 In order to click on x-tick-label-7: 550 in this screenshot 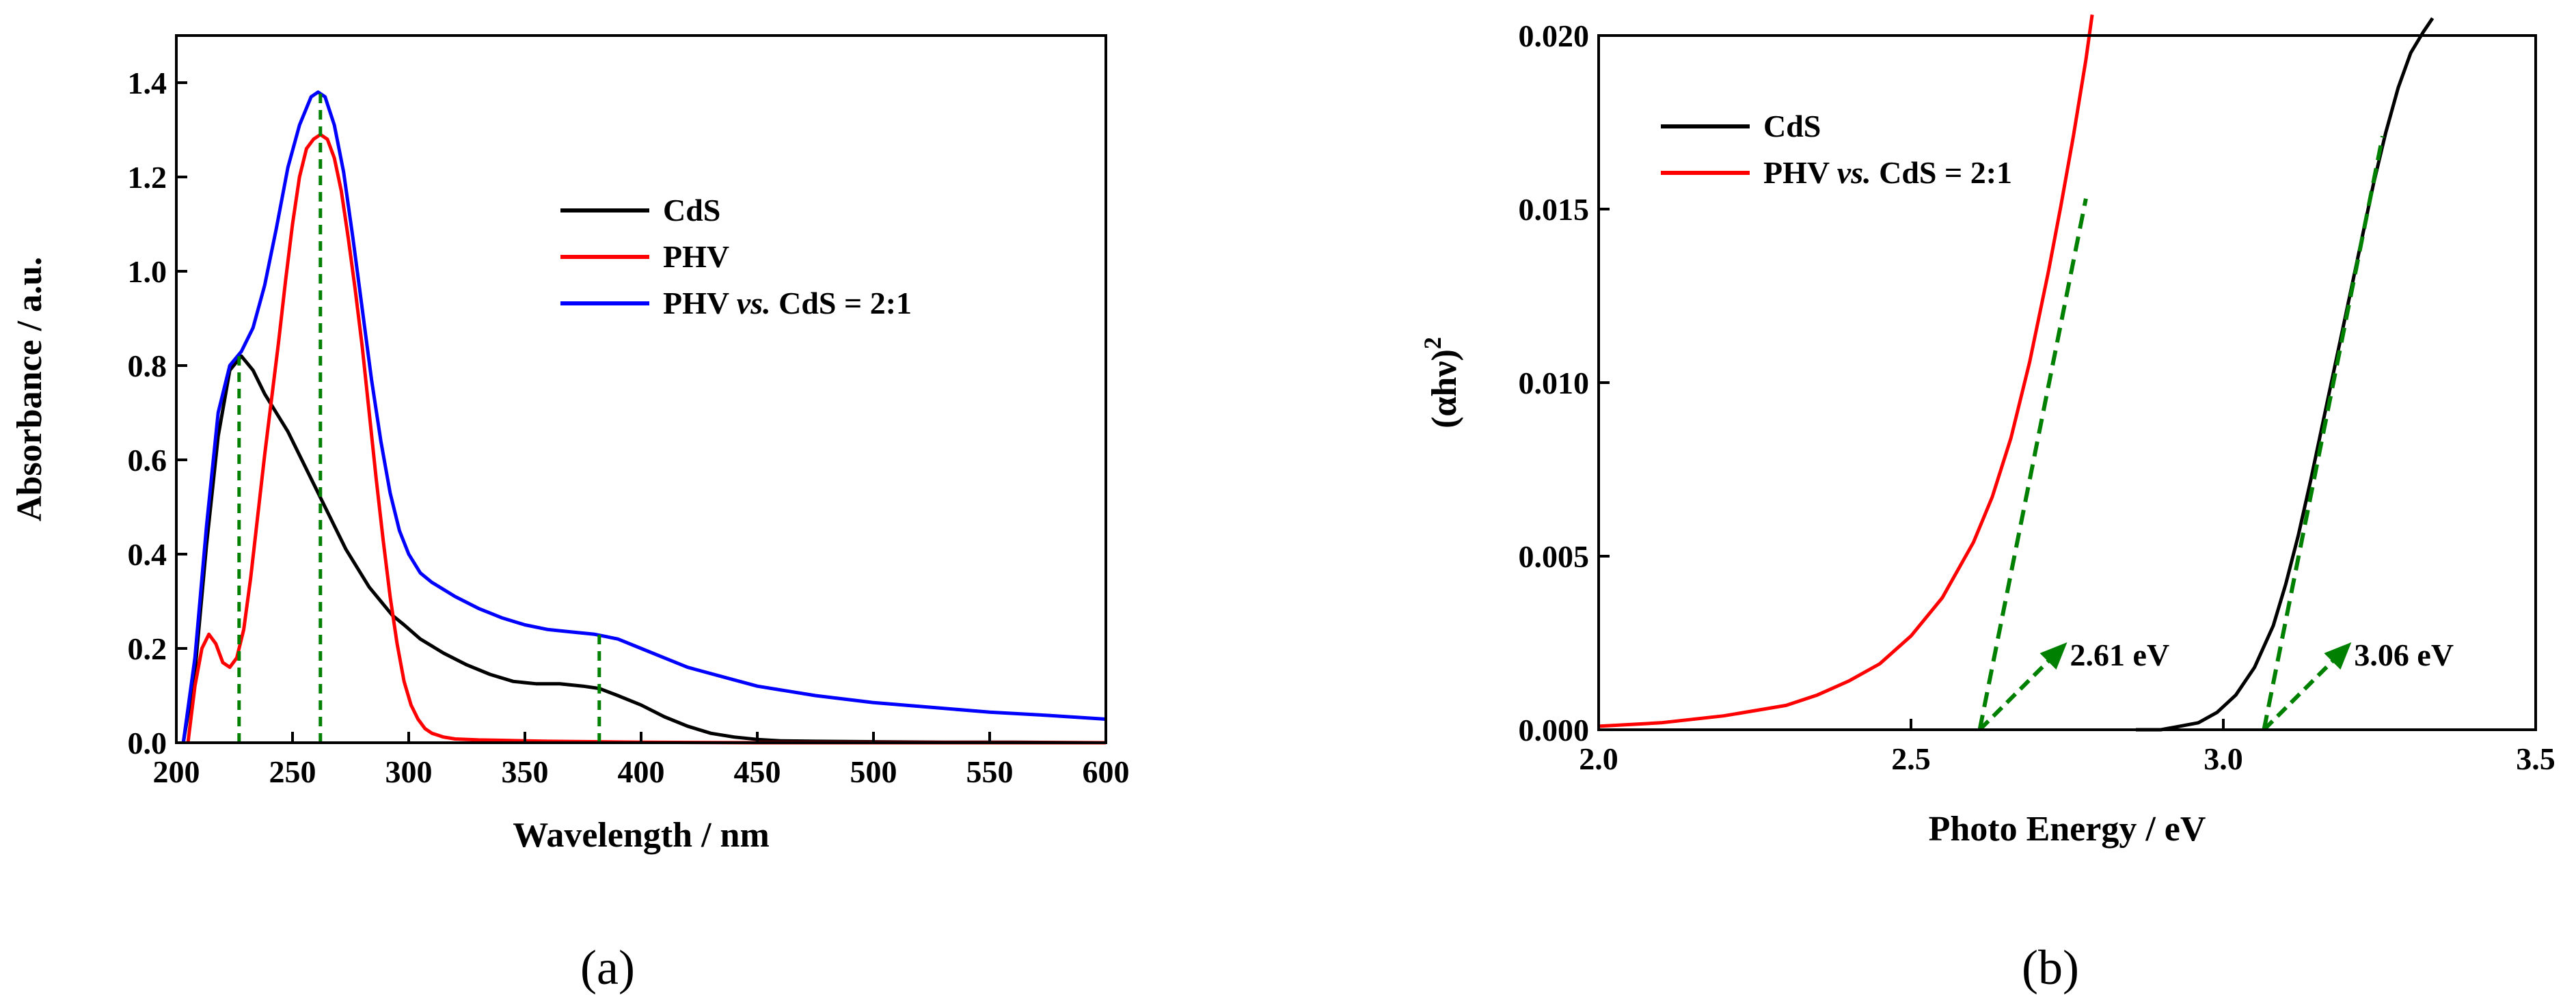, I will do `click(990, 771)`.